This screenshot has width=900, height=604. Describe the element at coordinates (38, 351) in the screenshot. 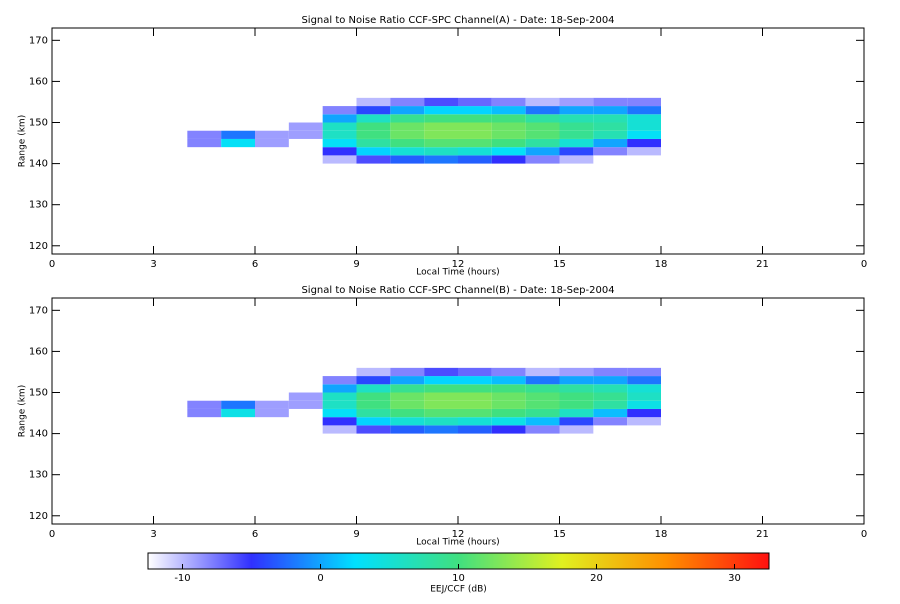

I see `y-tick-label: 160` at that location.